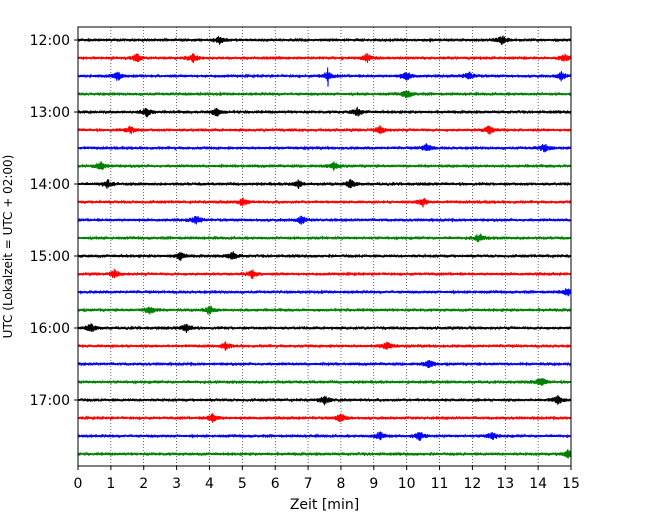 The height and width of the screenshot is (520, 650). What do you see at coordinates (440, 484) in the screenshot?
I see `x-tick-label: 11` at bounding box center [440, 484].